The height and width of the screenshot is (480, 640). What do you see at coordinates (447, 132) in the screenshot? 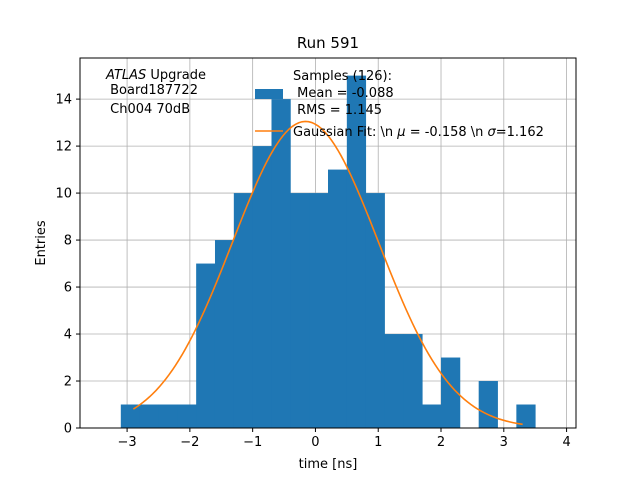
I see `legend-fit-middle: = -0.158 \n` at bounding box center [447, 132].